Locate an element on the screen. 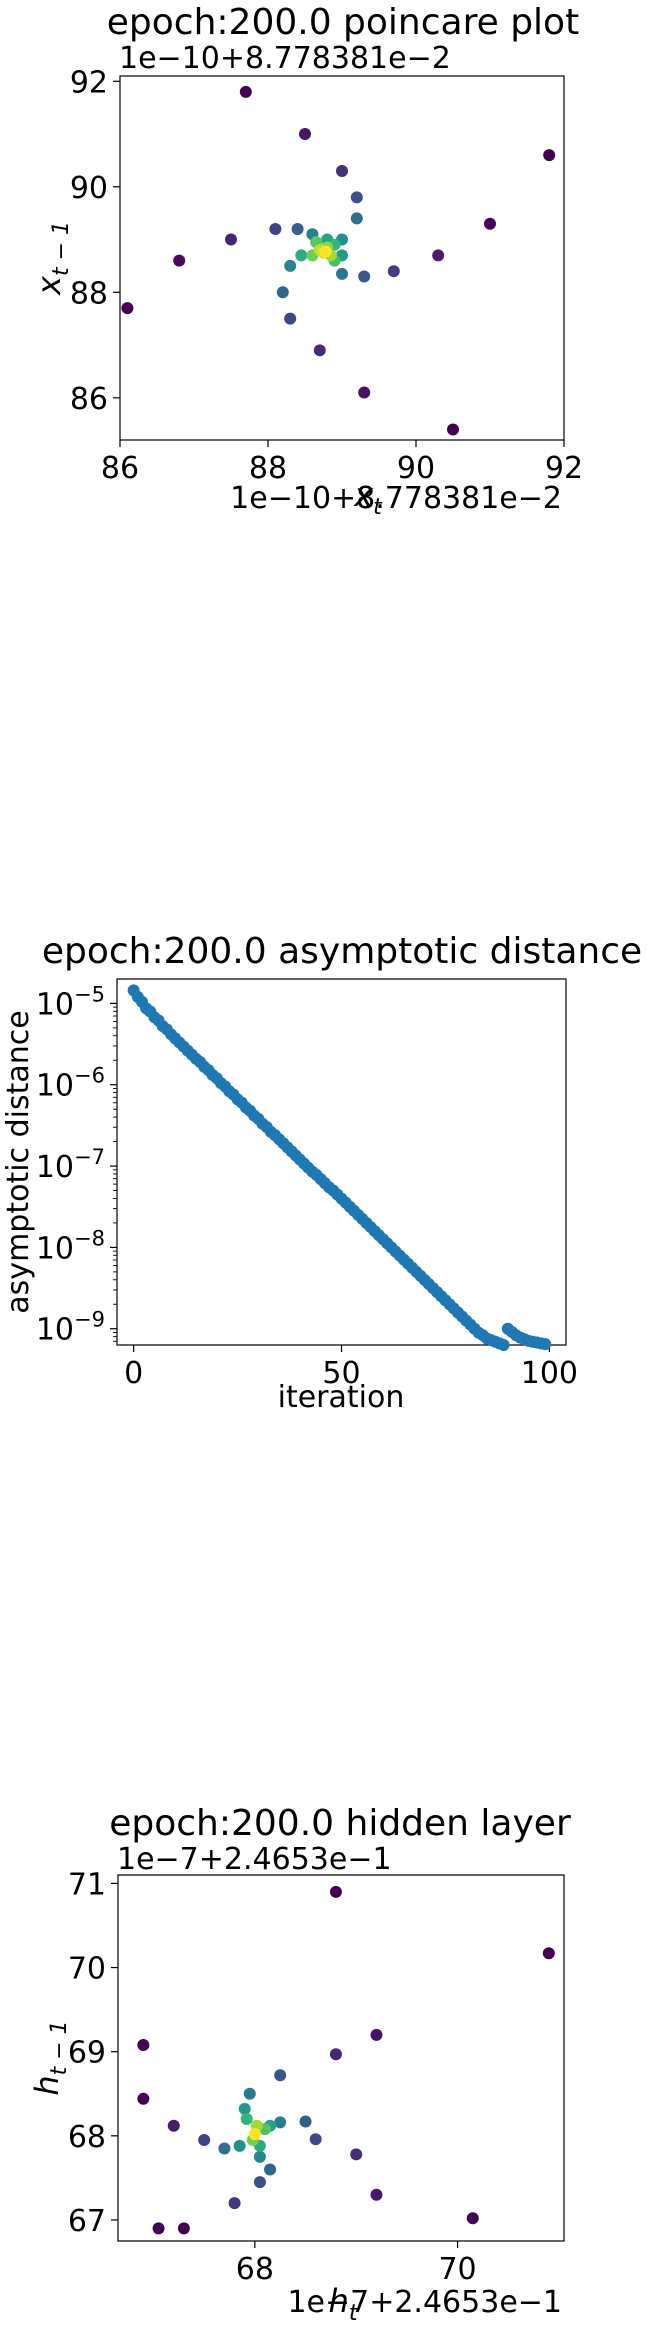  chart-title: epoch:200.0 hidden layer is located at coordinates (340, 1823).